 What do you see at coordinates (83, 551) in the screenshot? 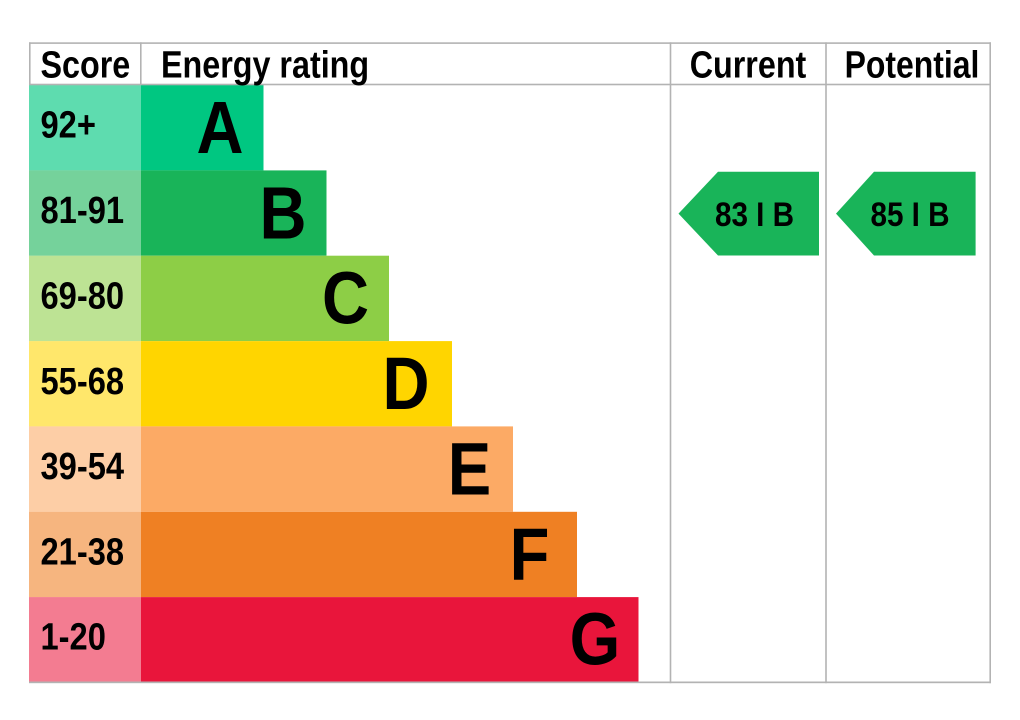
I see `svg-text: 21-38` at bounding box center [83, 551].